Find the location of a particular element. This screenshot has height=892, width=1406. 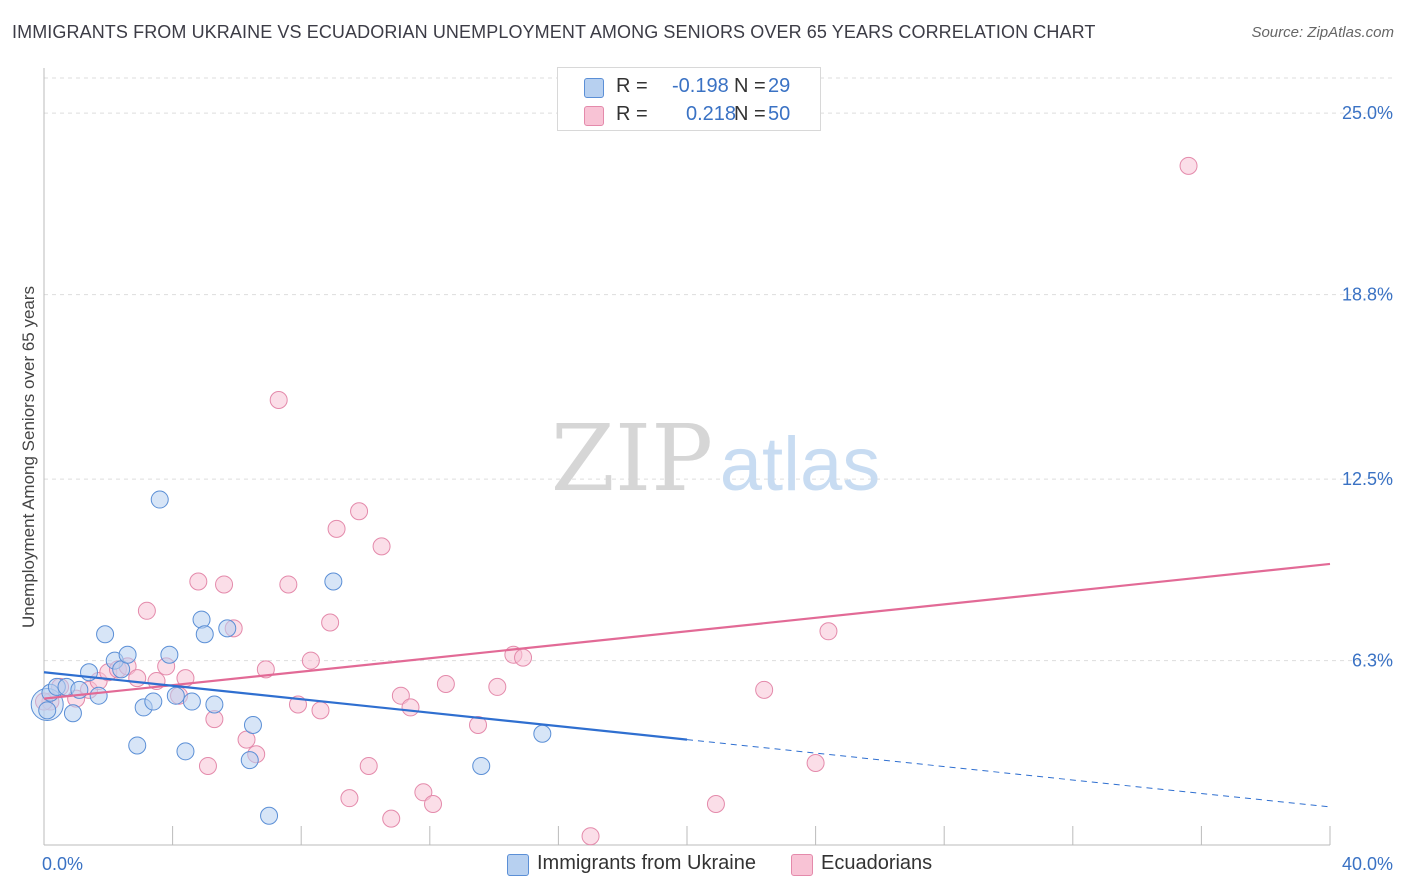

series-ukraine is located at coordinates (291, 657).